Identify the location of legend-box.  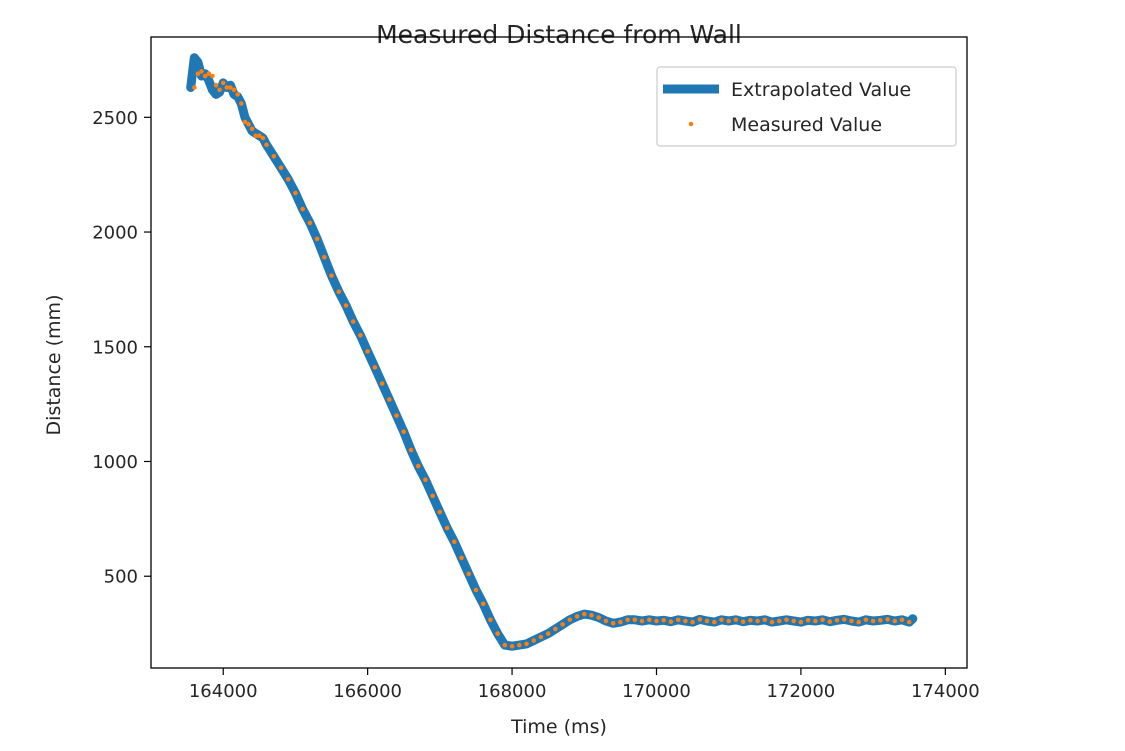
(806, 106).